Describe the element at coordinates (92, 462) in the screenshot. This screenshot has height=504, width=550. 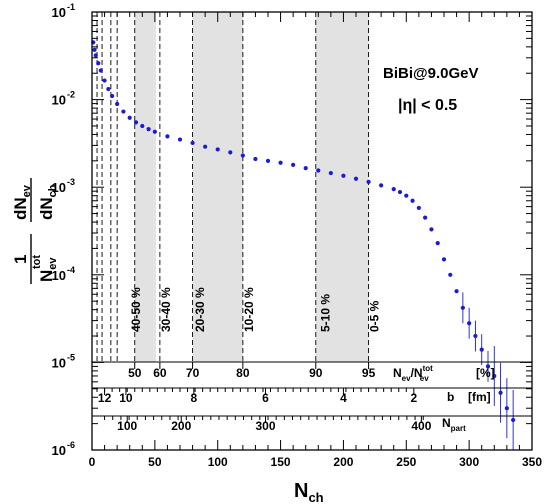
I see `x-tick-label: 0` at that location.